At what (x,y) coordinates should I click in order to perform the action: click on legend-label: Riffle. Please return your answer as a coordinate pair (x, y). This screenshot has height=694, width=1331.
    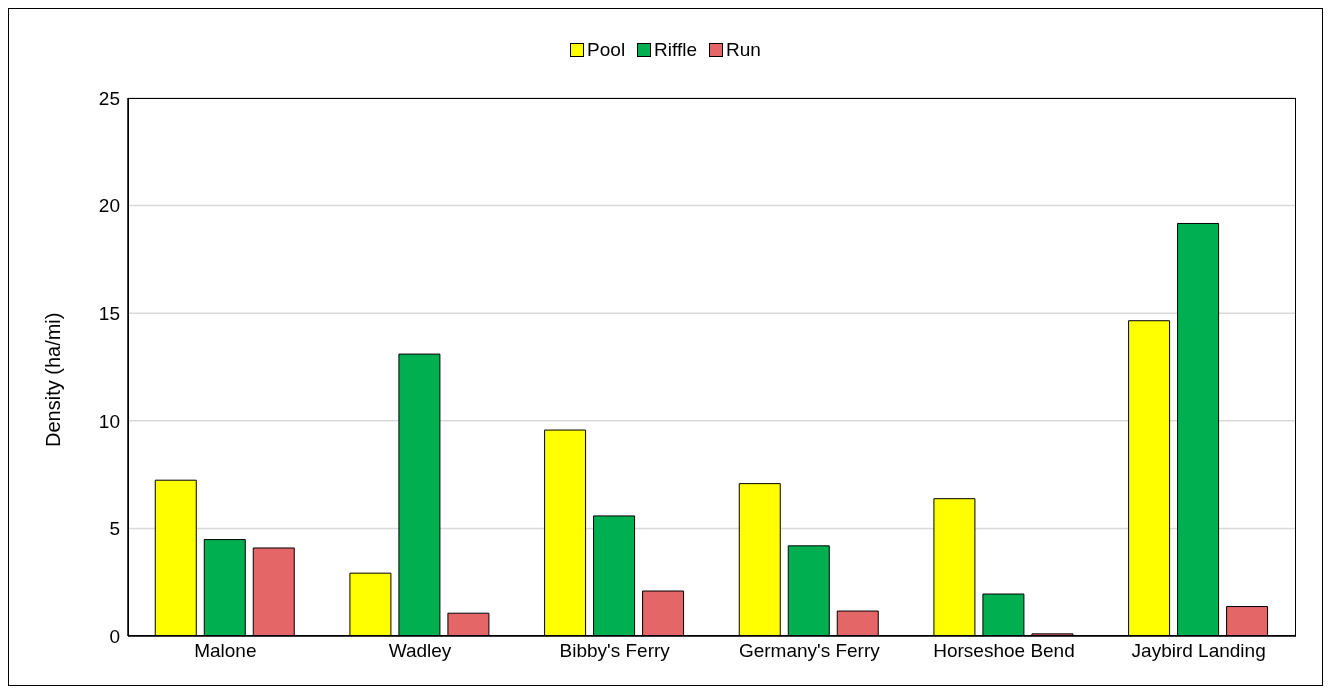
    Looking at the image, I should click on (676, 50).